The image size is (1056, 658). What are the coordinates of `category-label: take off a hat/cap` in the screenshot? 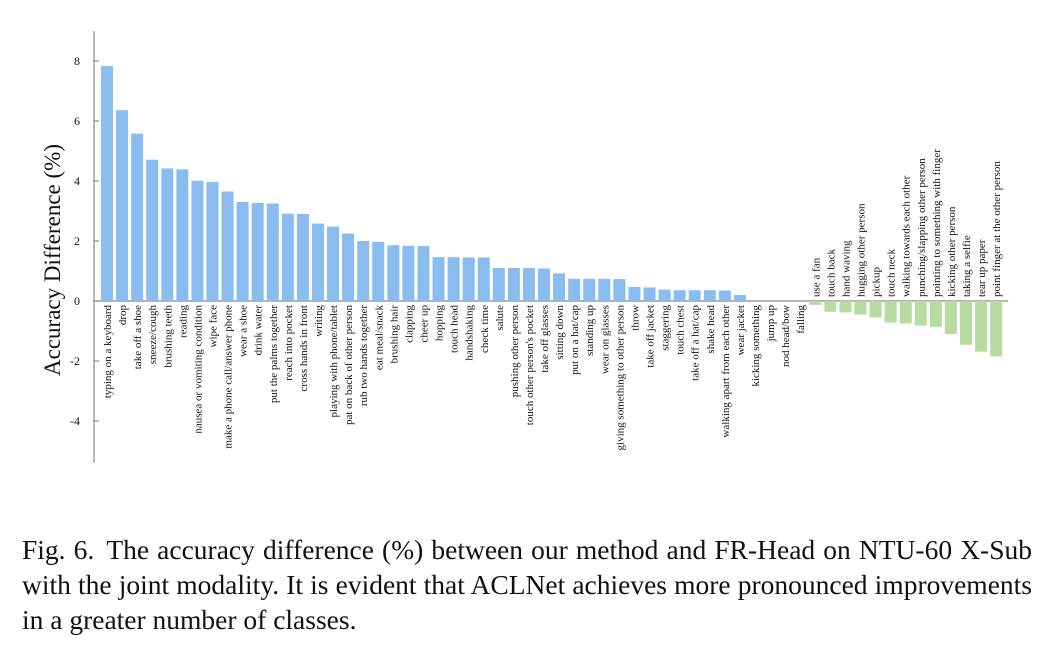 It's located at (696, 343).